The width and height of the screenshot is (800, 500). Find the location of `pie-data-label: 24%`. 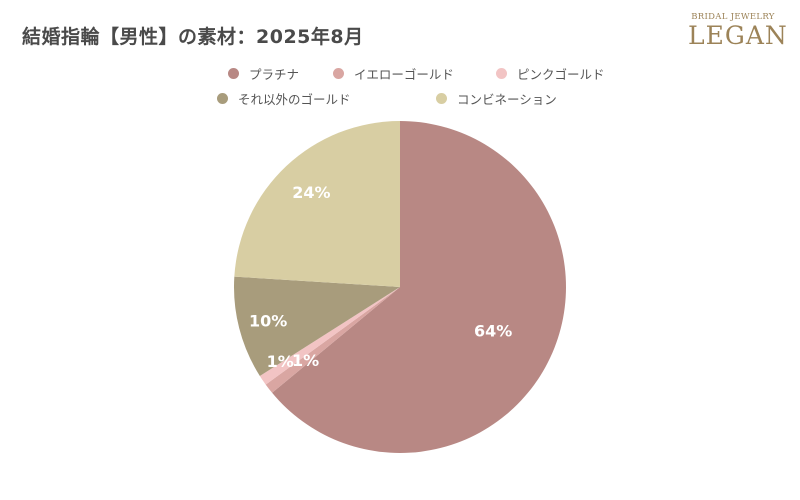

pie-data-label: 24% is located at coordinates (311, 192).